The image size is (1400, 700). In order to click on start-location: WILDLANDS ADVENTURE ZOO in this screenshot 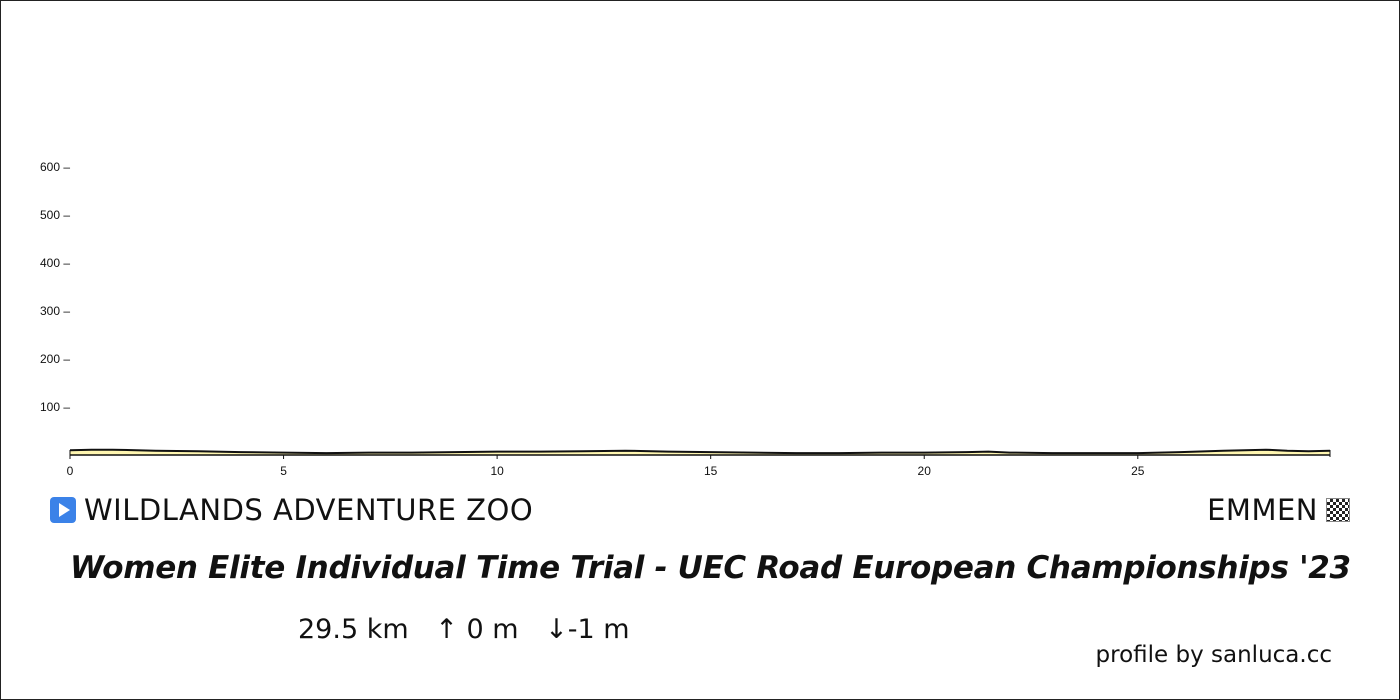, I will do `click(291, 510)`.